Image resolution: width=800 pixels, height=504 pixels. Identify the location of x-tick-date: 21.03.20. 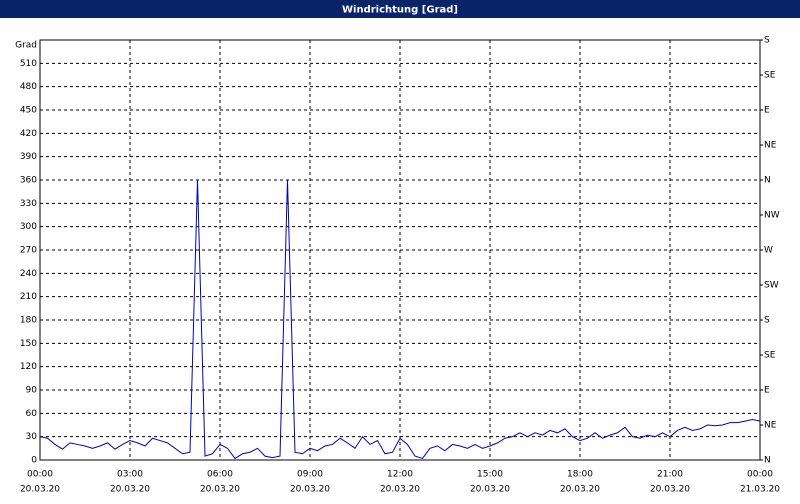
(760, 490).